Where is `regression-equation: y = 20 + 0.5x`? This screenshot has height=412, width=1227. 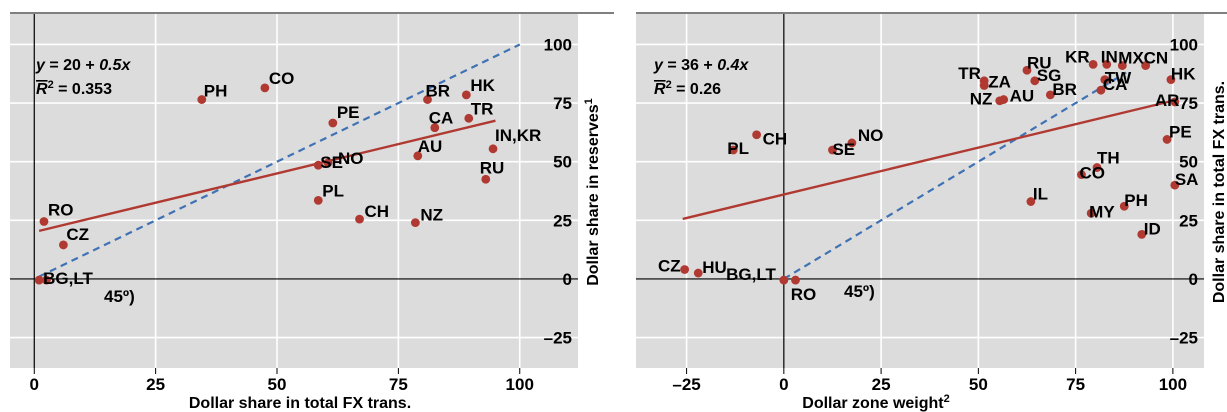
regression-equation: y = 20 + 0.5x is located at coordinates (83, 65).